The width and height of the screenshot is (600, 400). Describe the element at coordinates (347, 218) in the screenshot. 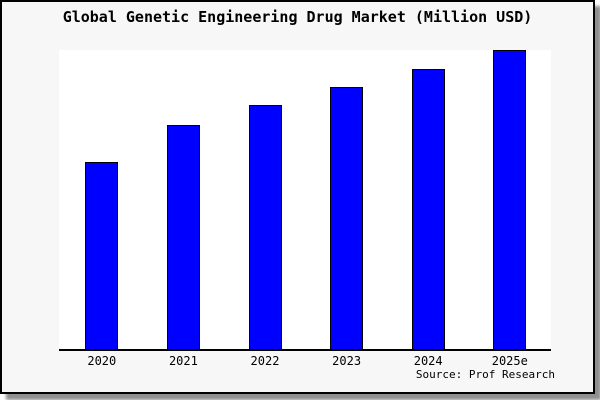

I see `bar-2023` at that location.